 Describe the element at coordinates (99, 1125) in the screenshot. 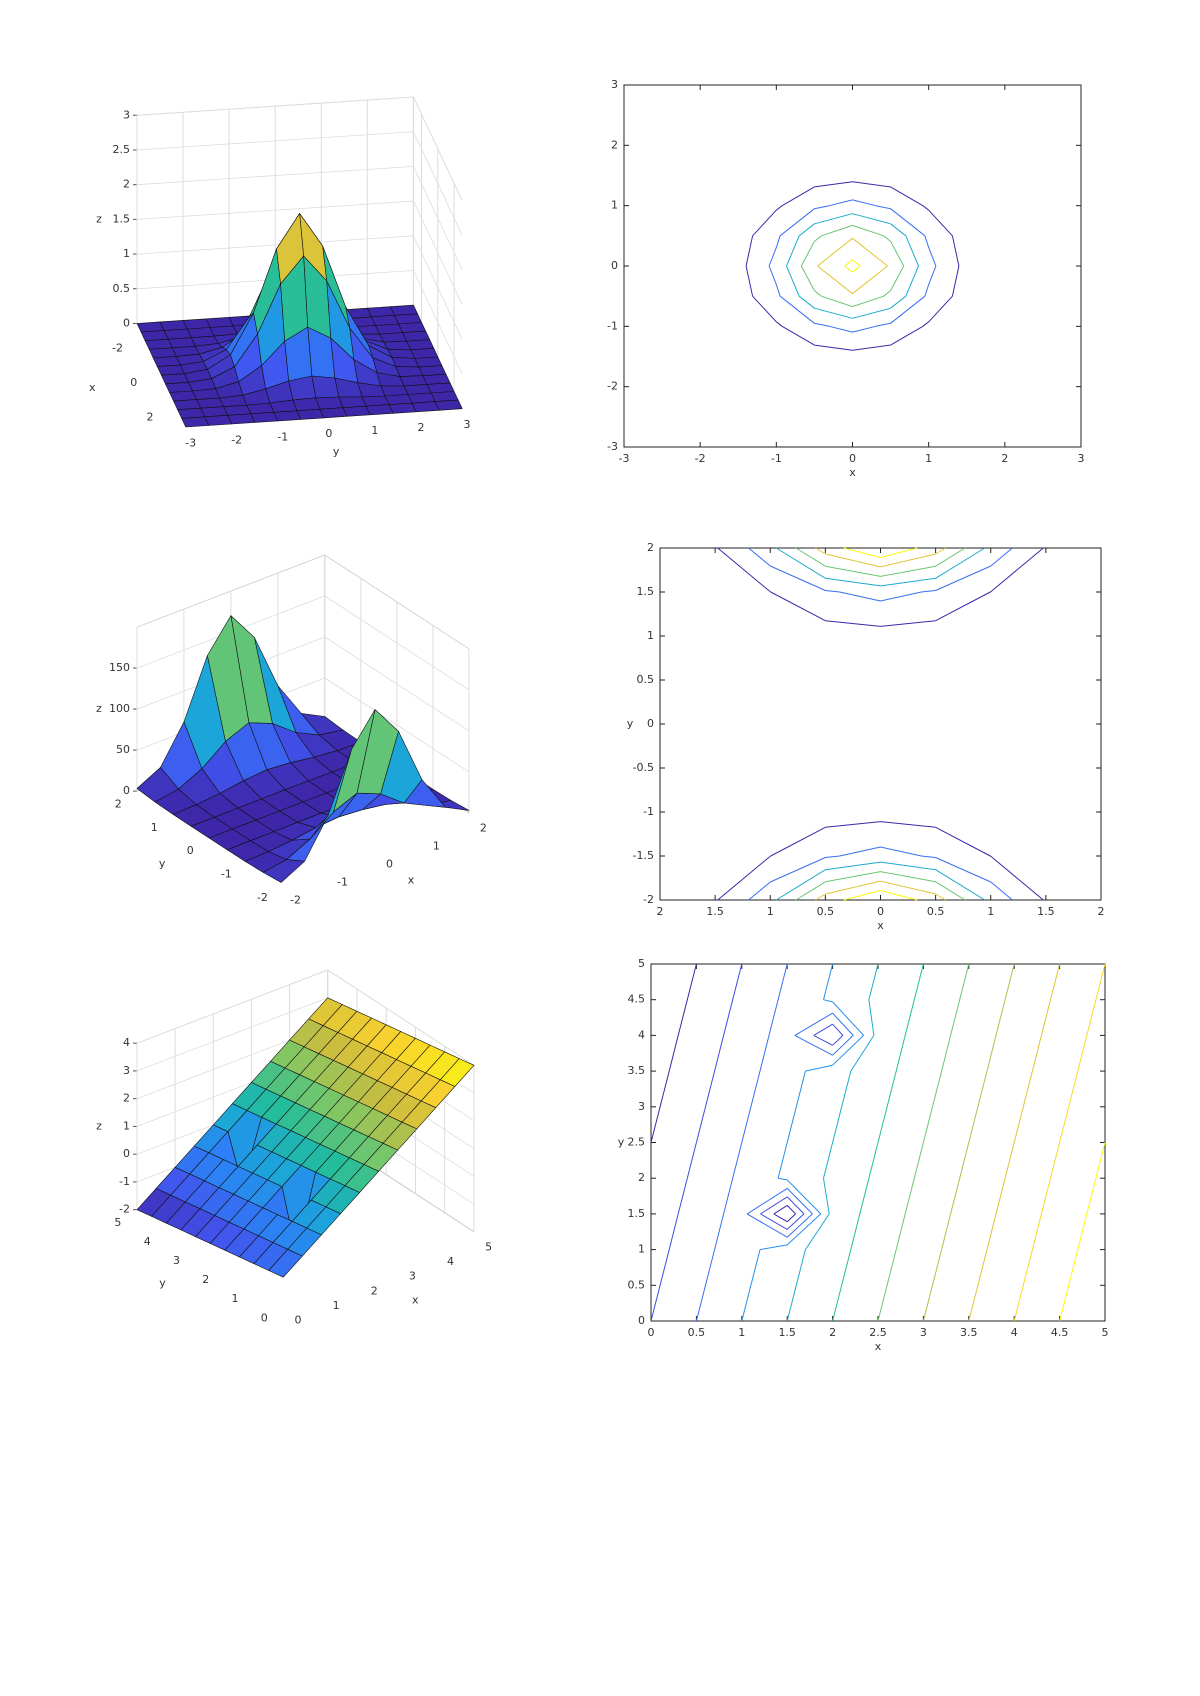

I see `z-axis-label: z` at that location.